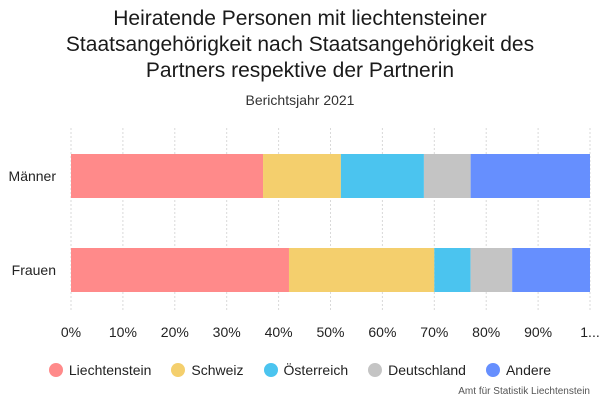 This screenshot has width=600, height=400. I want to click on y-category-label: Frauen, so click(34, 270).